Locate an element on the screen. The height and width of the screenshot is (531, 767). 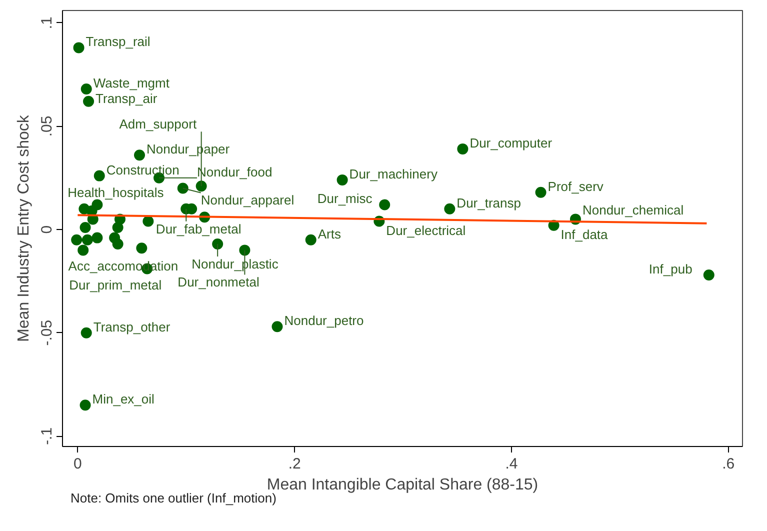
annotation: Nondur_petro is located at coordinates (324, 320).